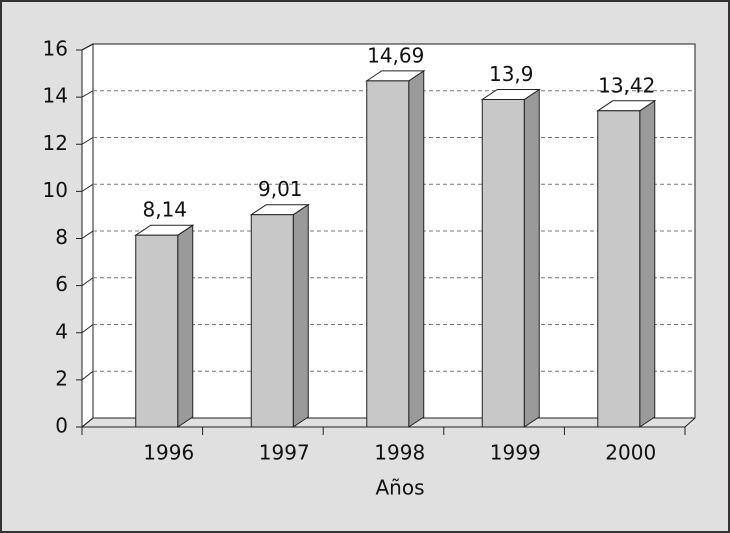  Describe the element at coordinates (630, 453) in the screenshot. I see `x-tick-label: 2000` at that location.